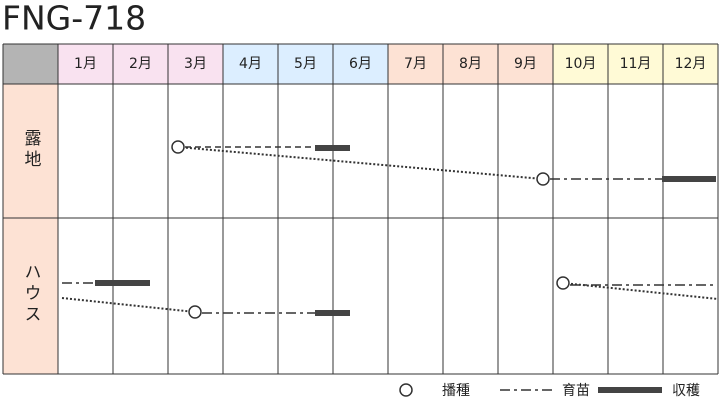 This screenshot has width=722, height=407. What do you see at coordinates (74, 19) in the screenshot?
I see `title: FNG-718` at bounding box center [74, 19].